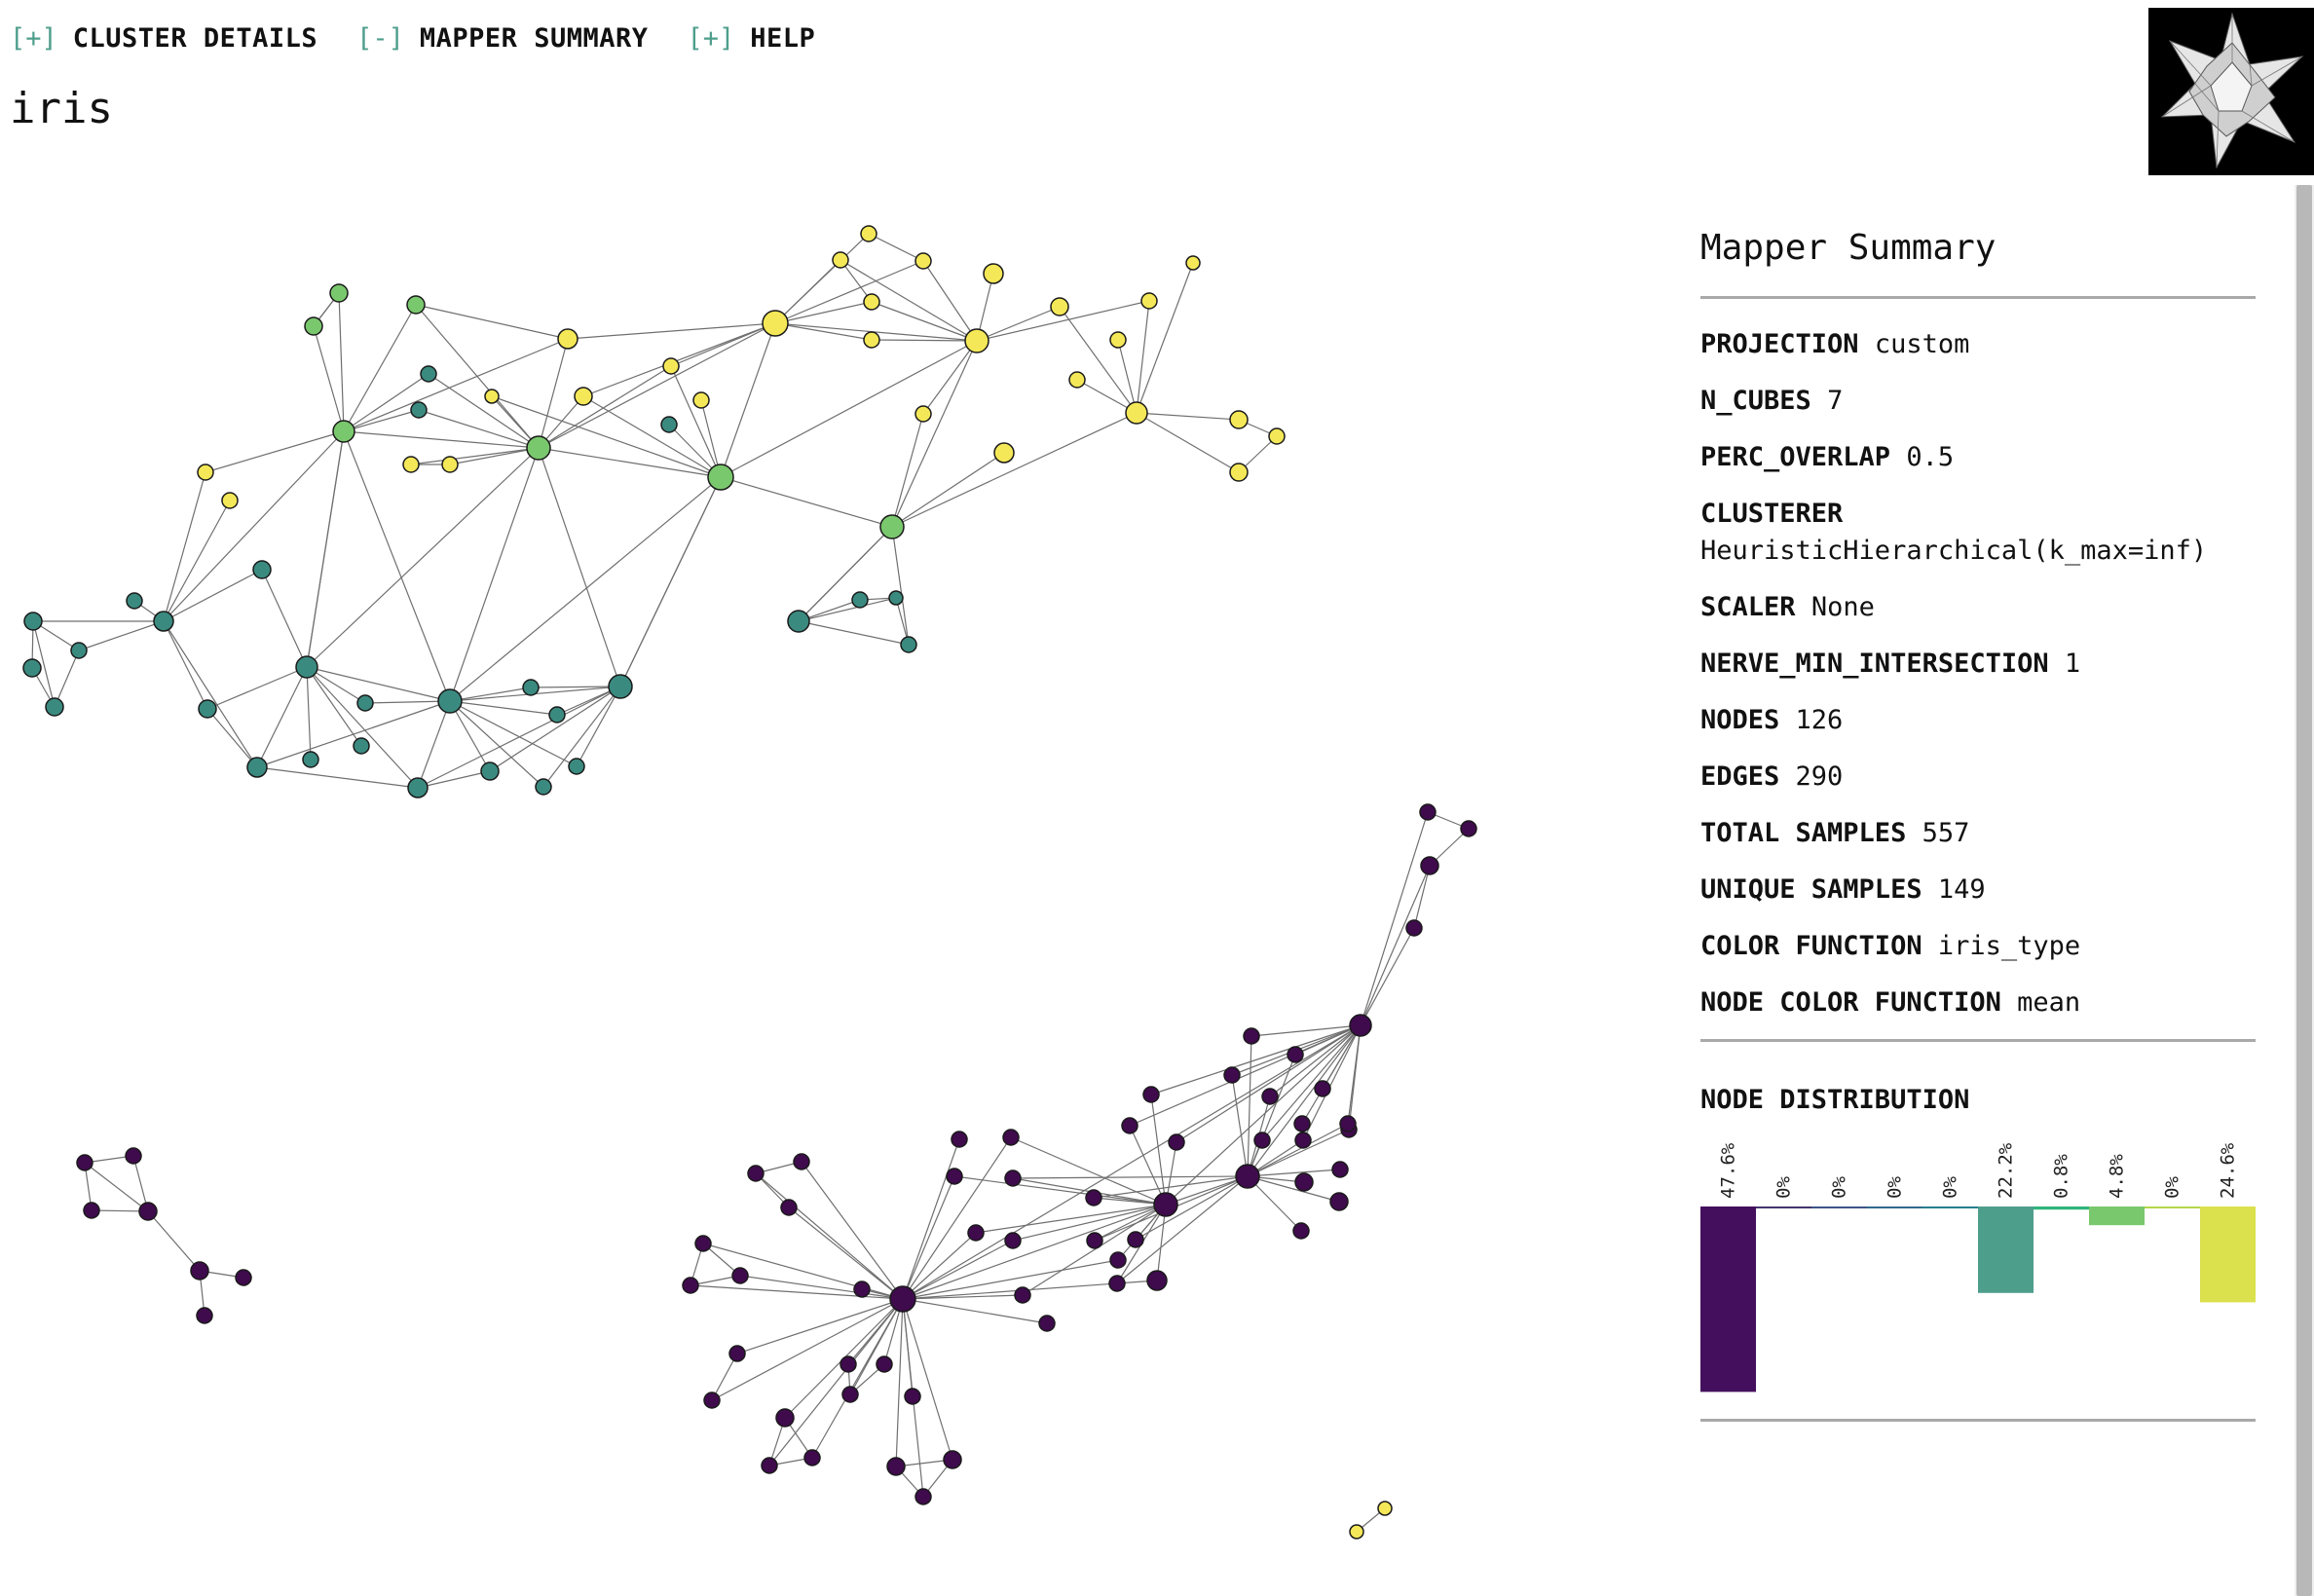 The width and height of the screenshot is (2314, 1596). Describe the element at coordinates (2304, 891) in the screenshot. I see `scrollbar-thumb` at that location.